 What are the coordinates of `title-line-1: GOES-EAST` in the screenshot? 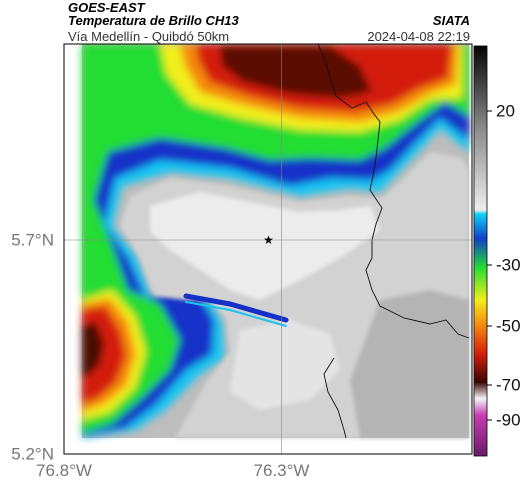 It's located at (106, 7).